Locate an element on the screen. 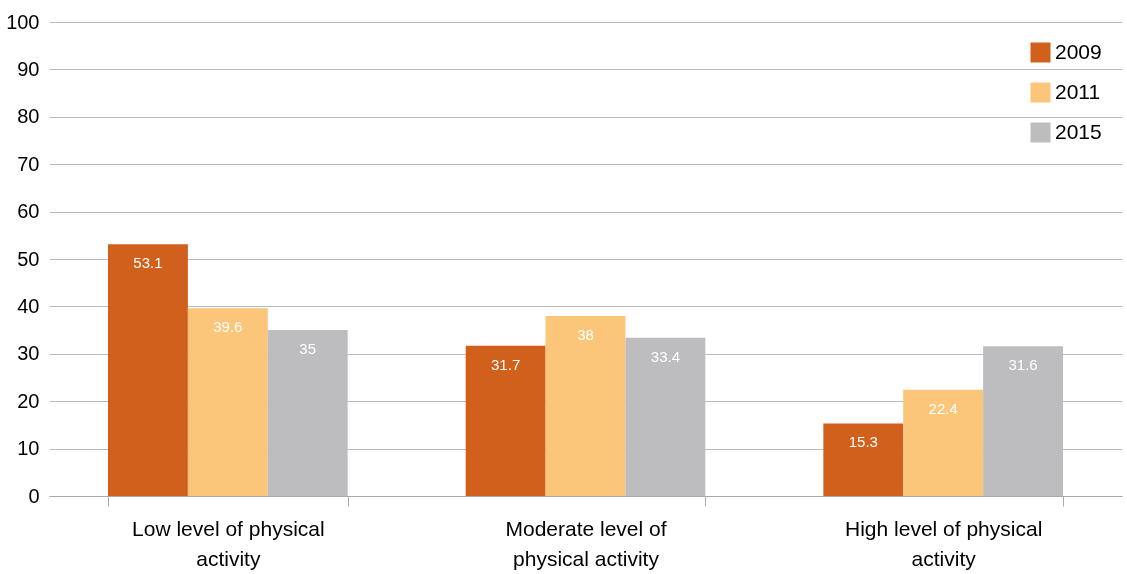  y-tick-label: 0 is located at coordinates (34, 495).